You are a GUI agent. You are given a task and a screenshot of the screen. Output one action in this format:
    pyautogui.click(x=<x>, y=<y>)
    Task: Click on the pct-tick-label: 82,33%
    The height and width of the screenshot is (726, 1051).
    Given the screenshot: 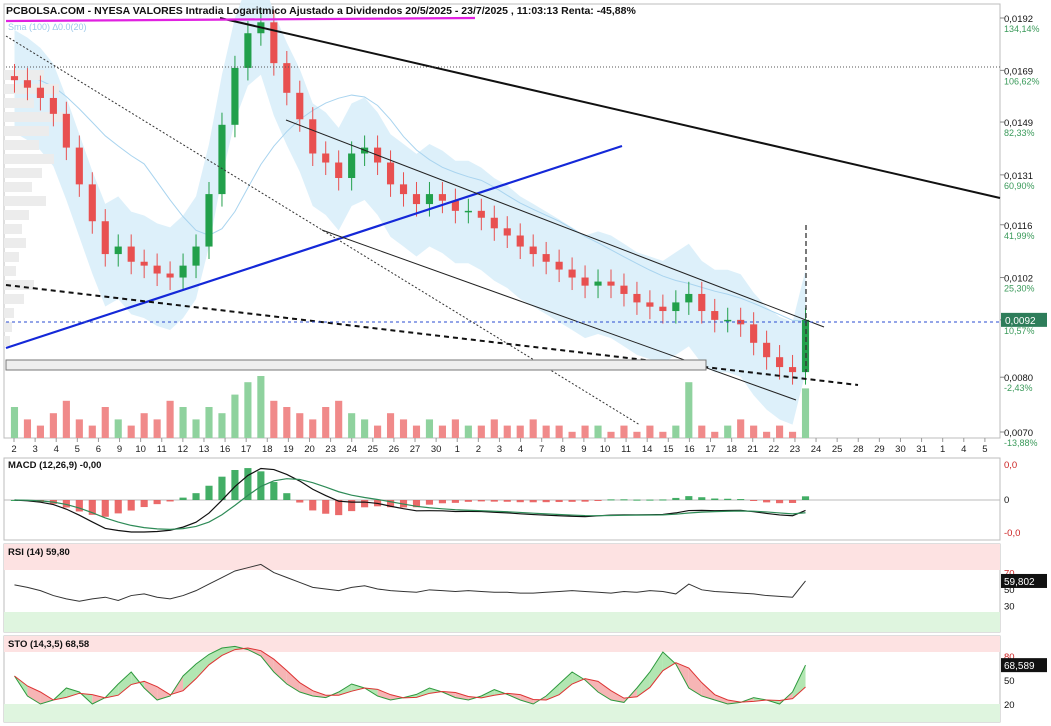 What is the action you would take?
    pyautogui.click(x=1019, y=133)
    